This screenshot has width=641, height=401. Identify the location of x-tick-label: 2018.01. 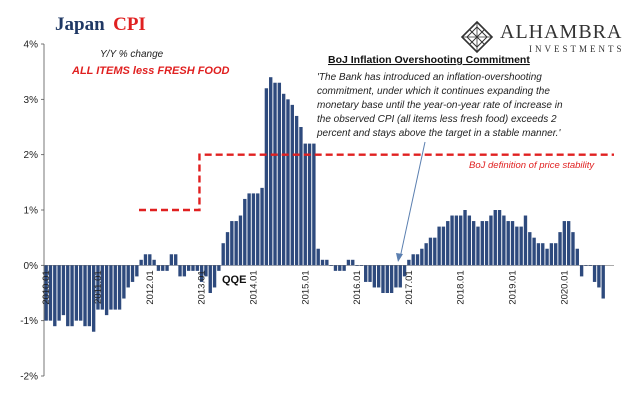
(461, 287).